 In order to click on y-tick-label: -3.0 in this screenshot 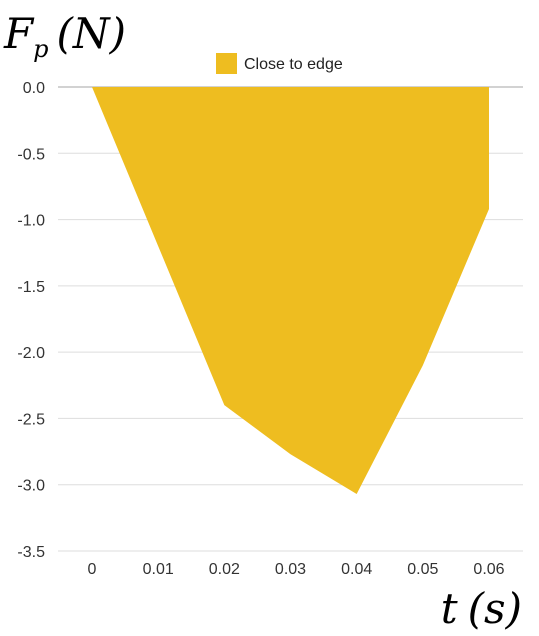, I will do `click(31, 486)`.